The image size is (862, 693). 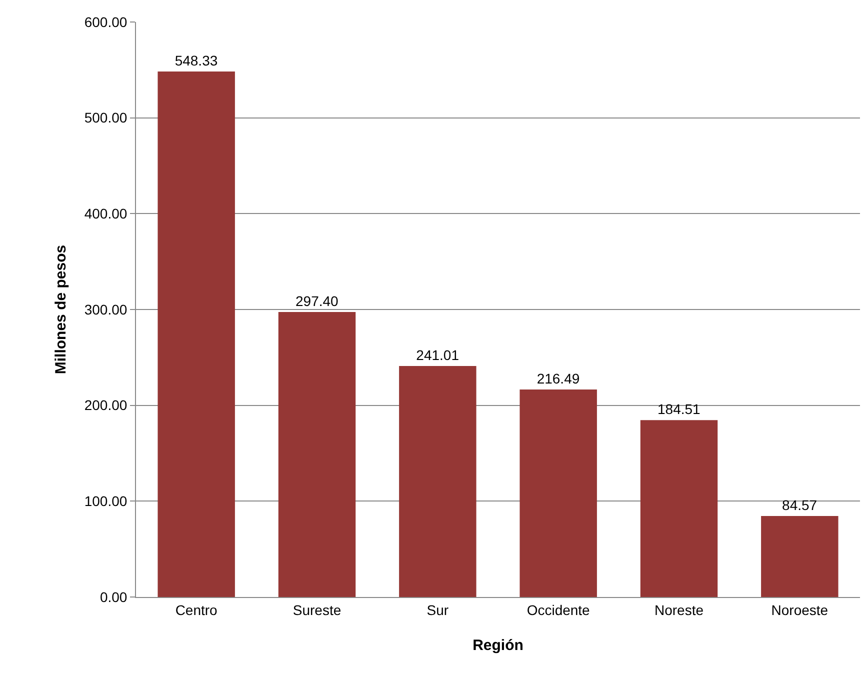 I want to click on y-tick-label: 300.00, so click(x=106, y=309).